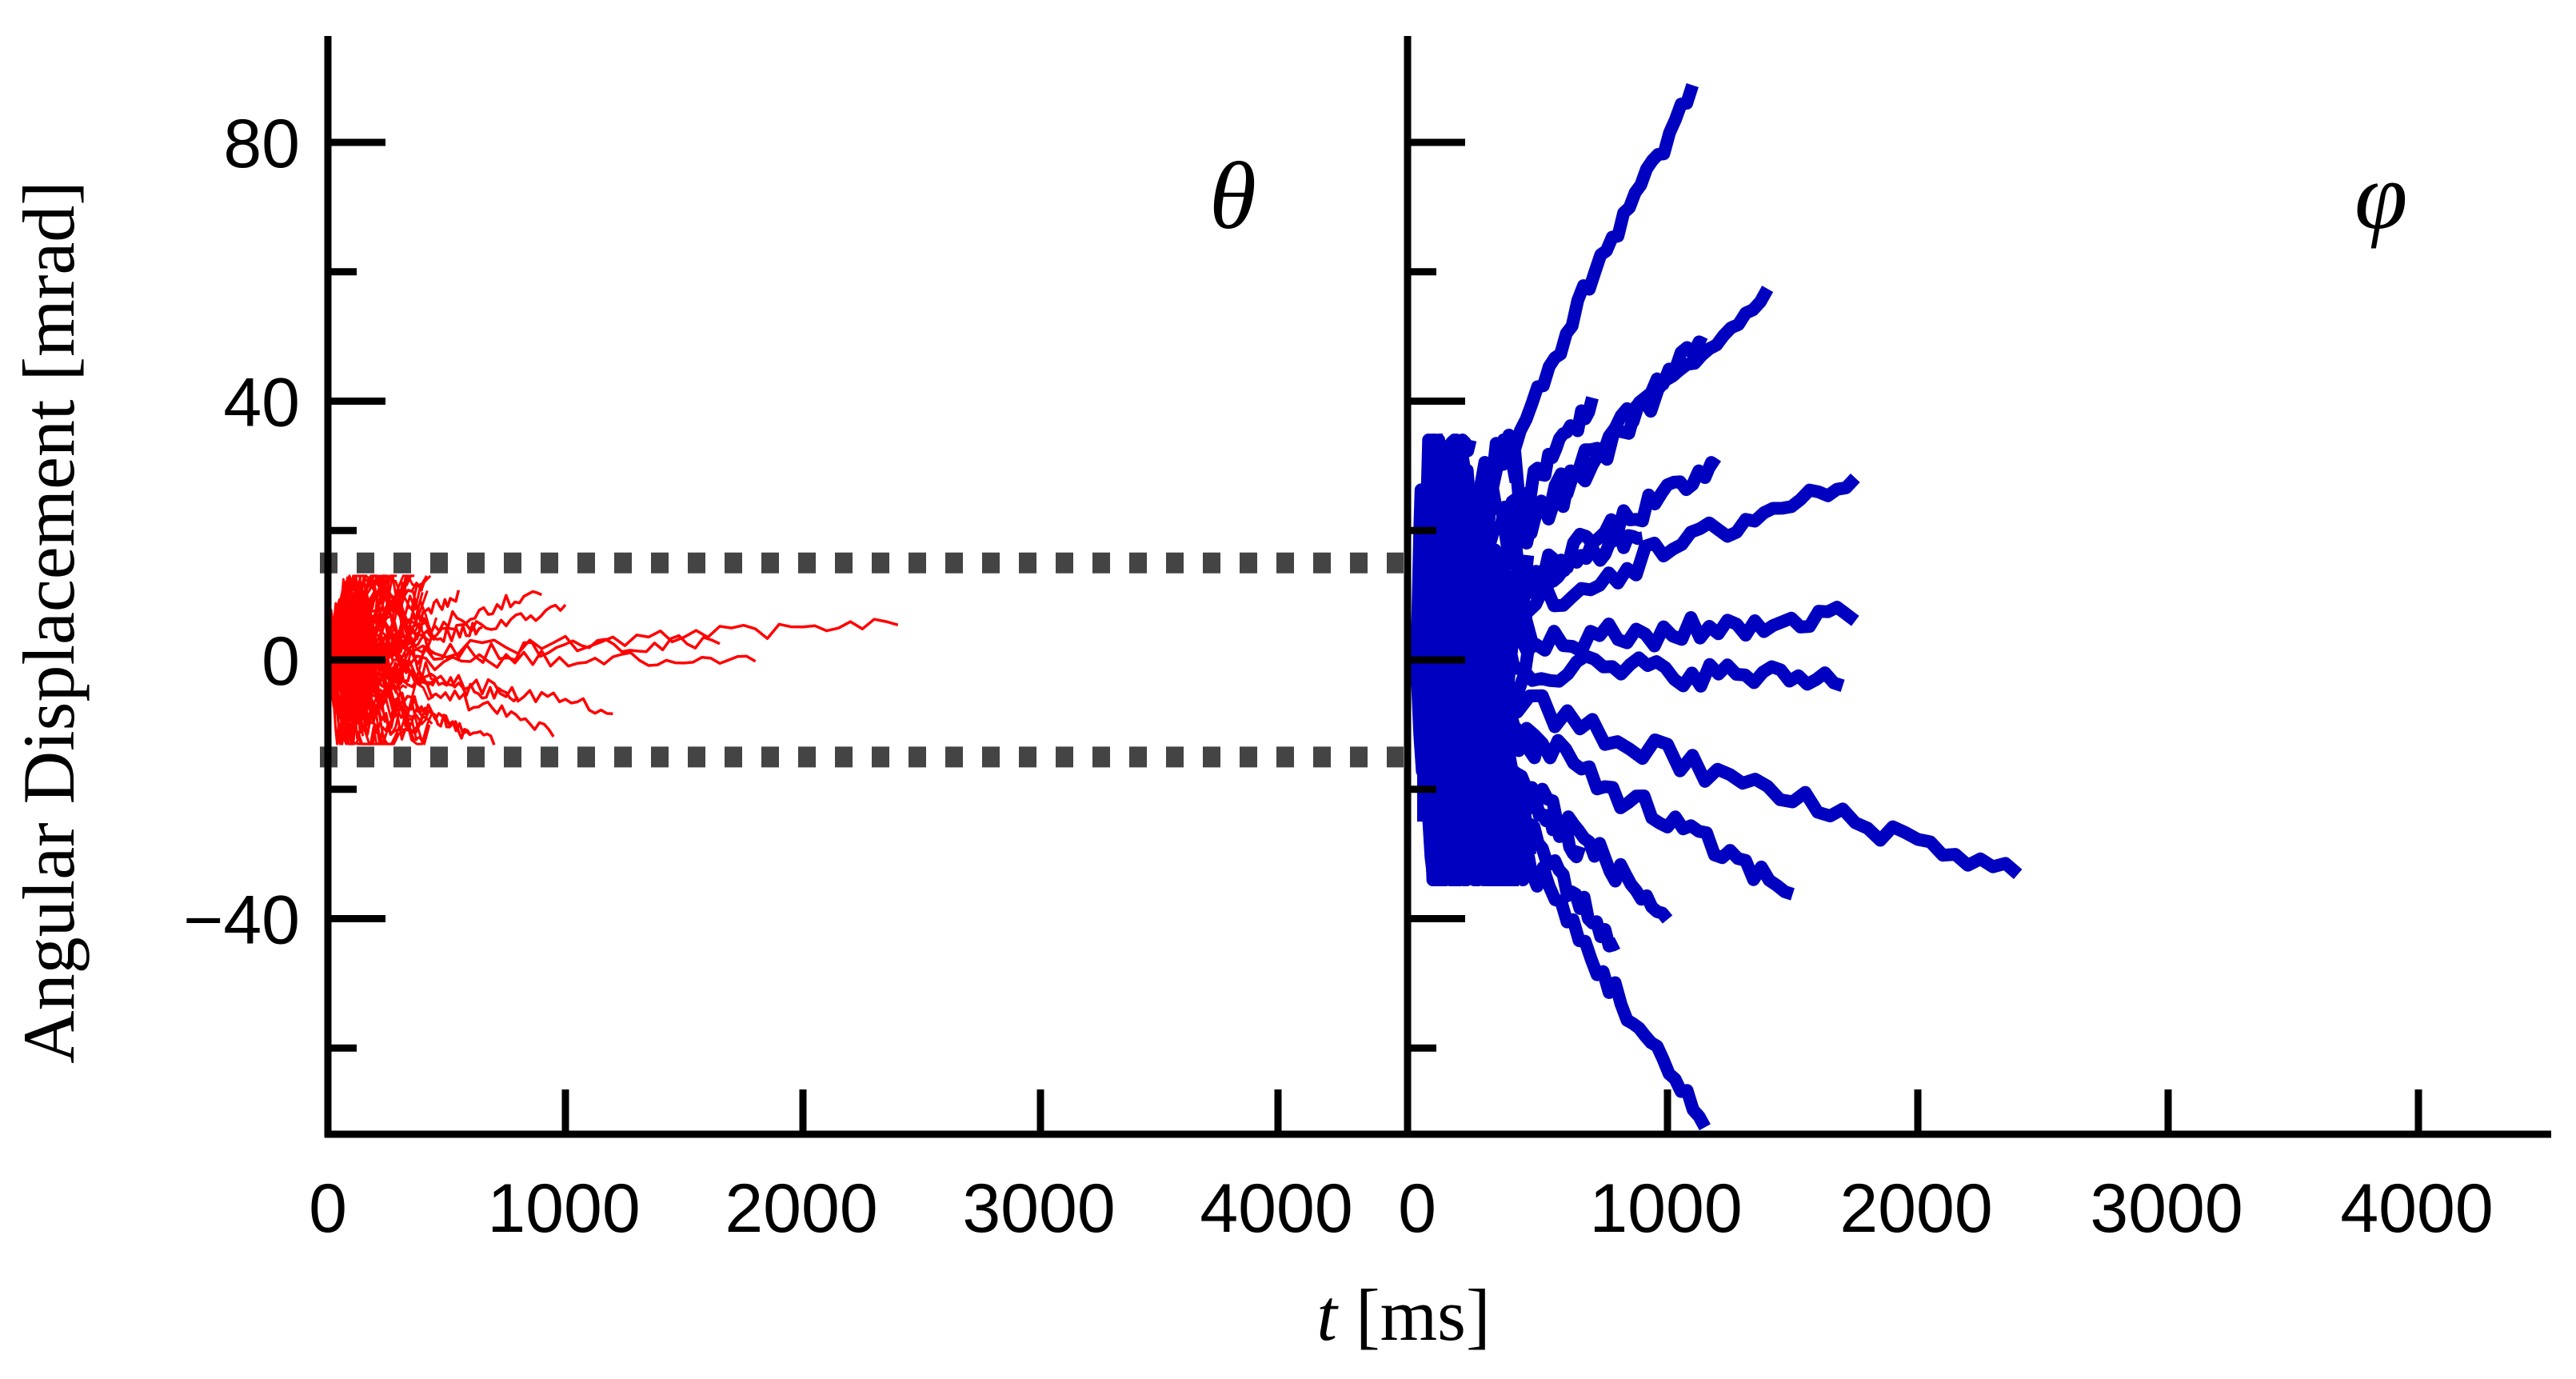  I want to click on phi-x-tick-label: 0, so click(1417, 1208).